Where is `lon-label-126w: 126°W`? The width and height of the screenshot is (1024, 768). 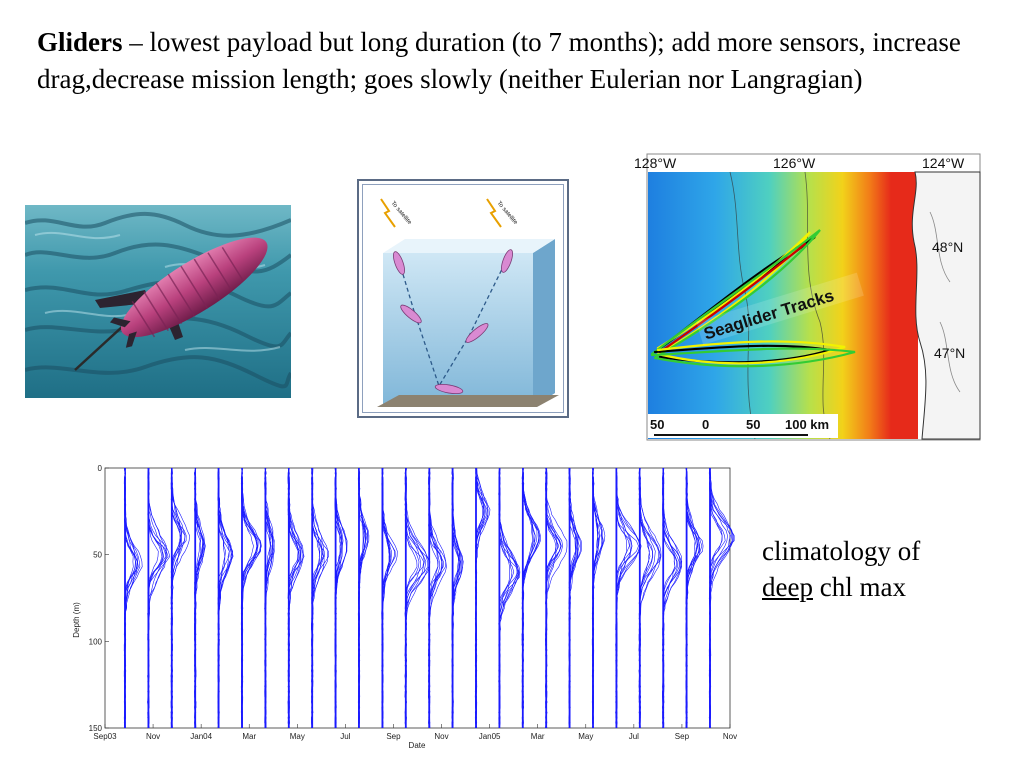
lon-label-126w: 126°W is located at coordinates (794, 163).